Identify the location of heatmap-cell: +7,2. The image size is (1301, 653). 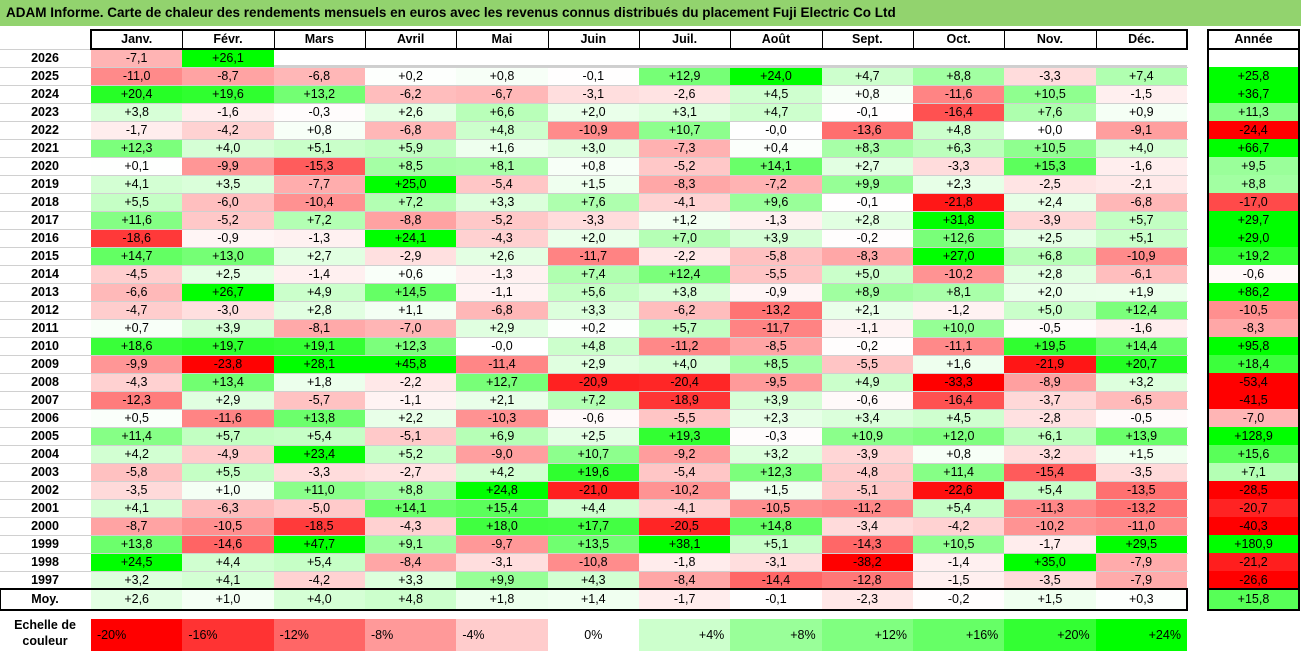
(593, 400).